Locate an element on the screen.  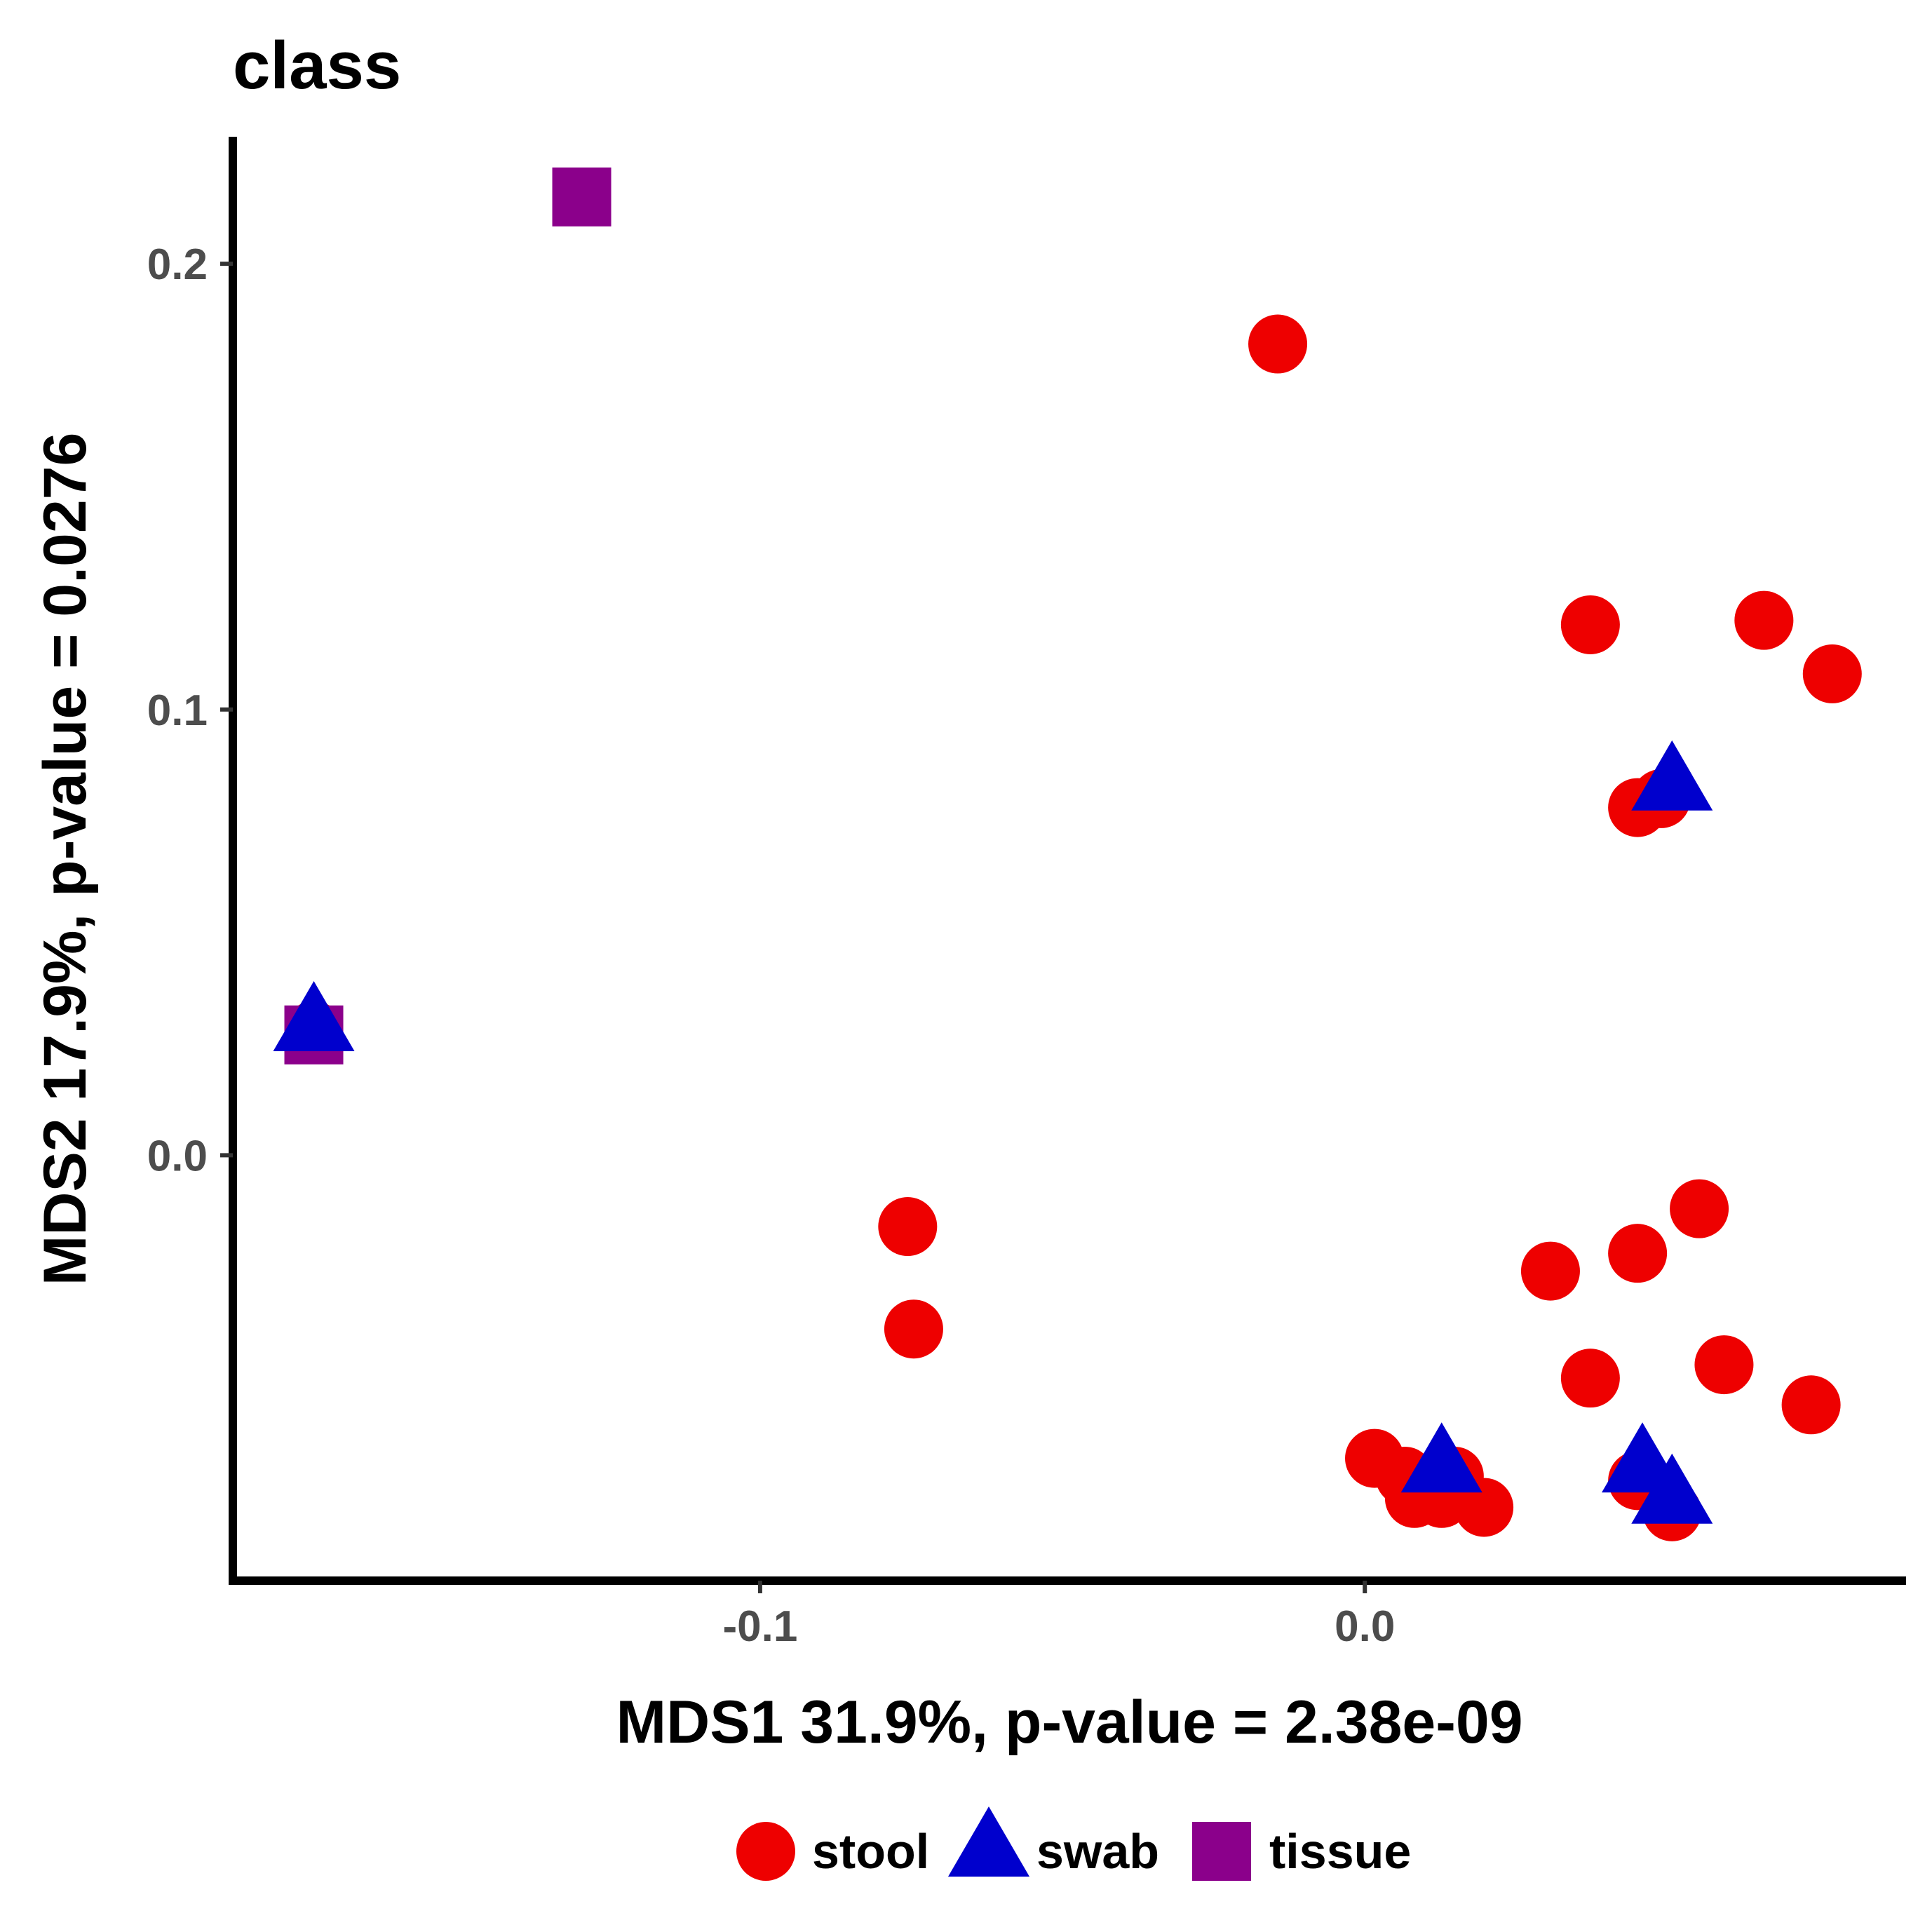
legend-item-tissue: tissue is located at coordinates (1301, 1851).